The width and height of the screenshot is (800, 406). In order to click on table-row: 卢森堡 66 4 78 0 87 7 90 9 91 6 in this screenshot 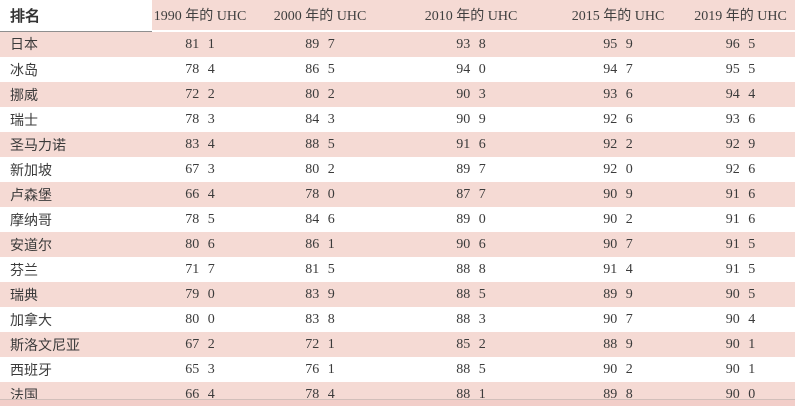, I will do `click(397, 194)`.